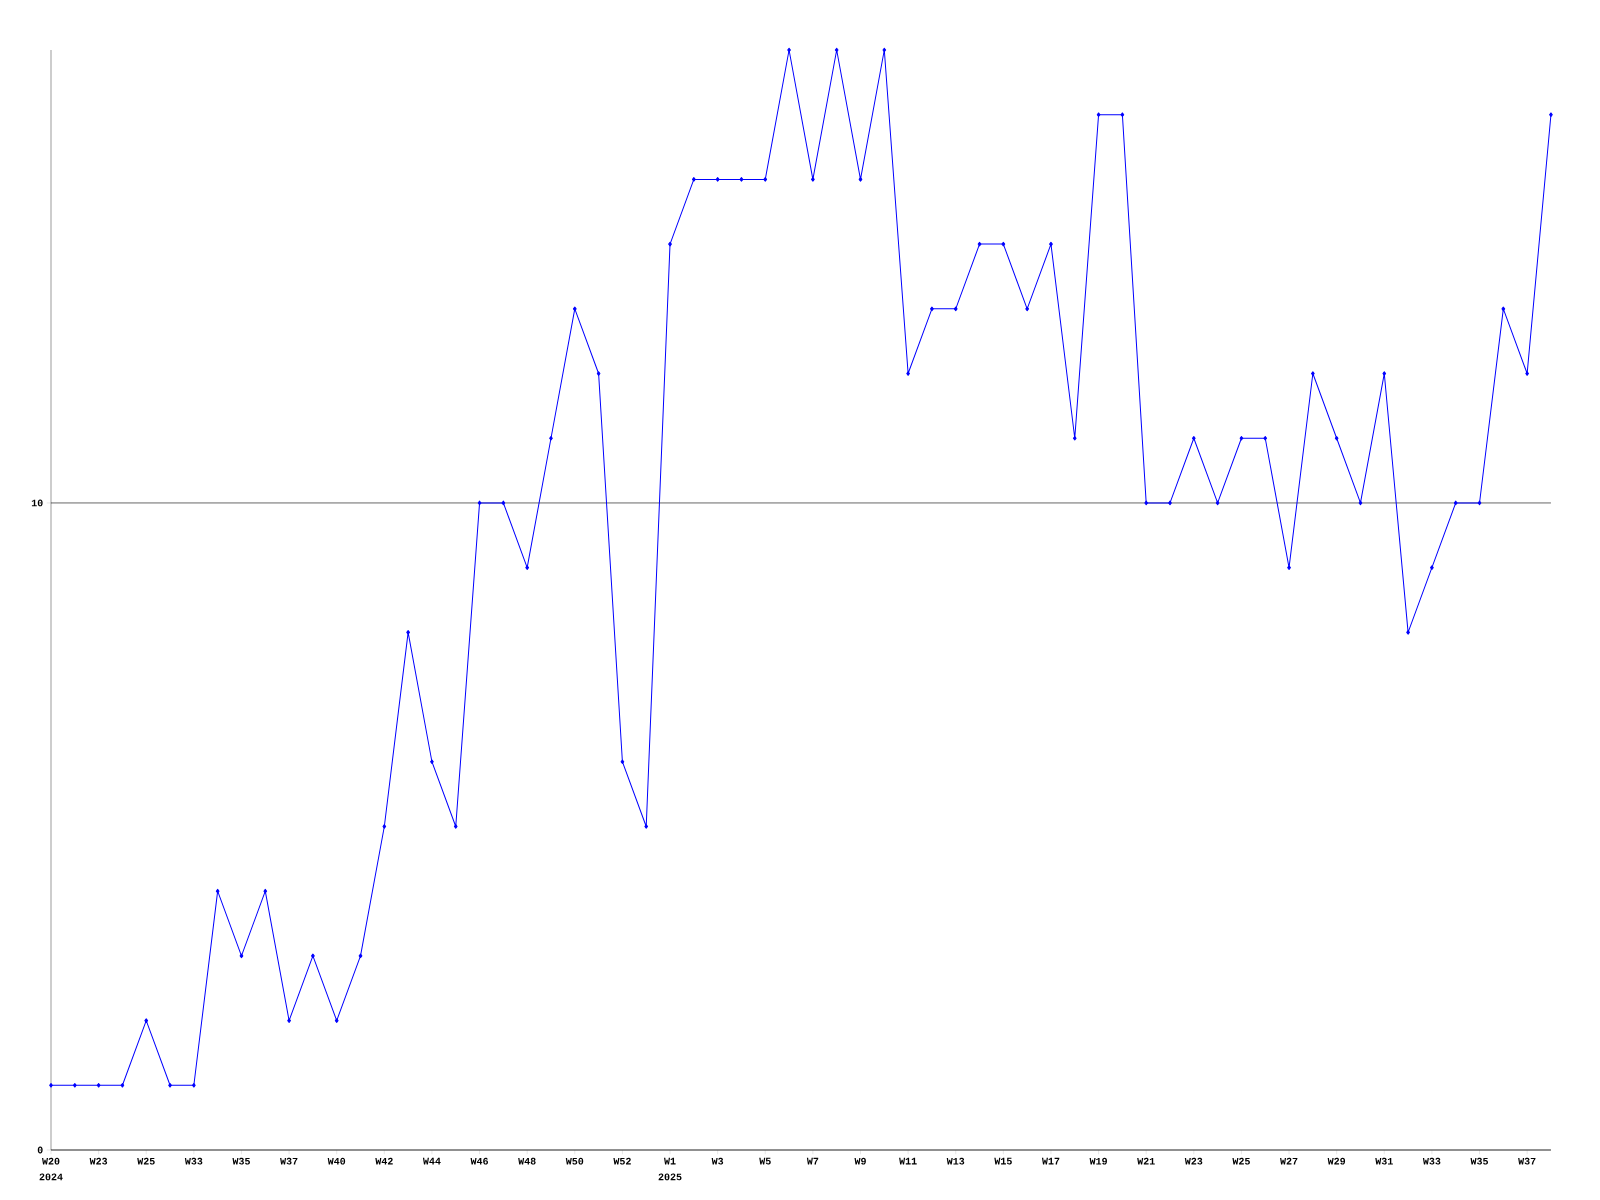 The height and width of the screenshot is (1200, 1600). I want to click on x-tick-label: W21, so click(1146, 1161).